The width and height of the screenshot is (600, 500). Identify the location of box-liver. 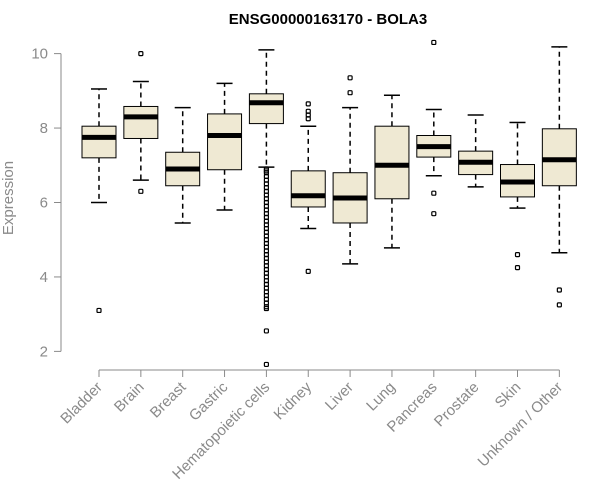
(350, 170).